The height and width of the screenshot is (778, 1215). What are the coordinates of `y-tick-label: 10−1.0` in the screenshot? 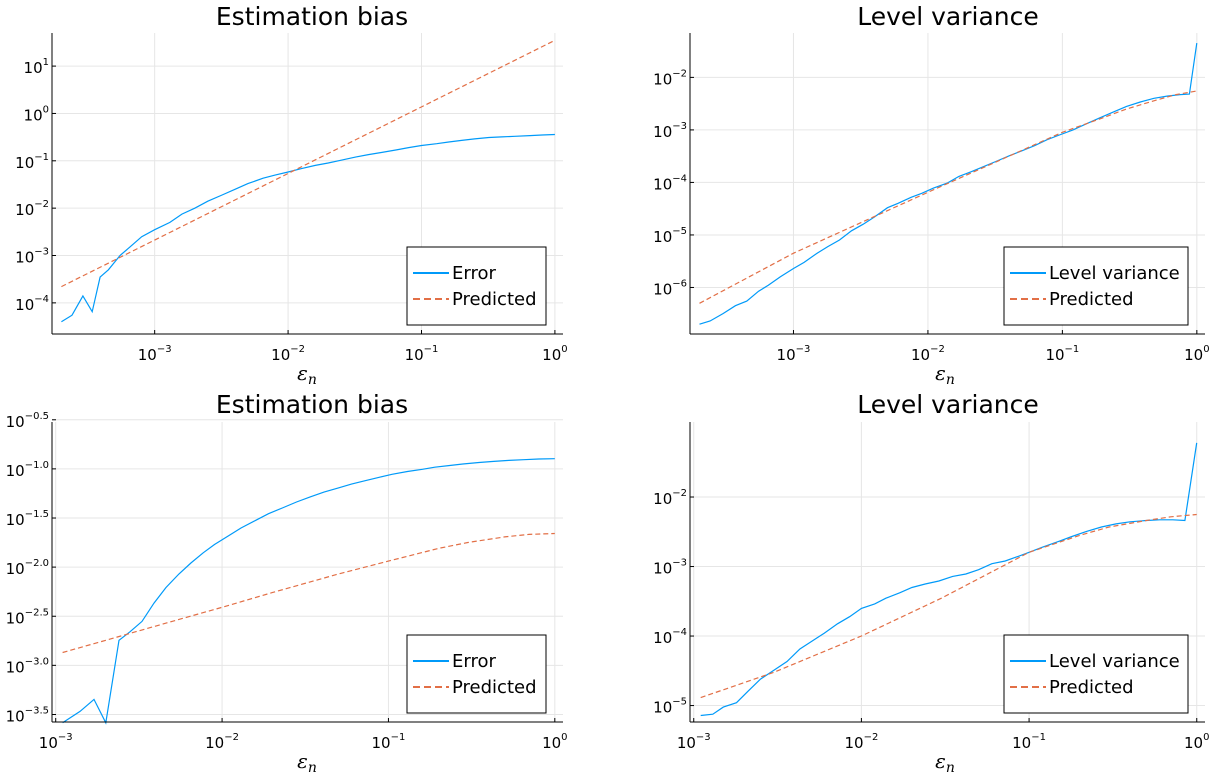 It's located at (27, 470).